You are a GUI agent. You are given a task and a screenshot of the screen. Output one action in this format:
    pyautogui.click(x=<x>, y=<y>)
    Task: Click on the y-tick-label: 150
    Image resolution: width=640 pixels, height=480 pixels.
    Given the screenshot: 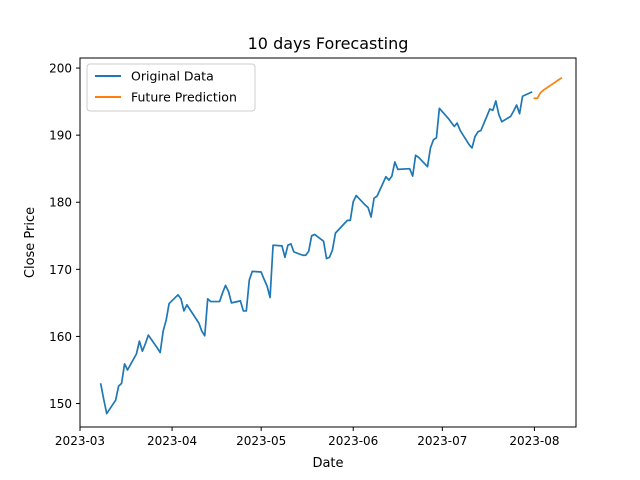 What is the action you would take?
    pyautogui.click(x=60, y=404)
    